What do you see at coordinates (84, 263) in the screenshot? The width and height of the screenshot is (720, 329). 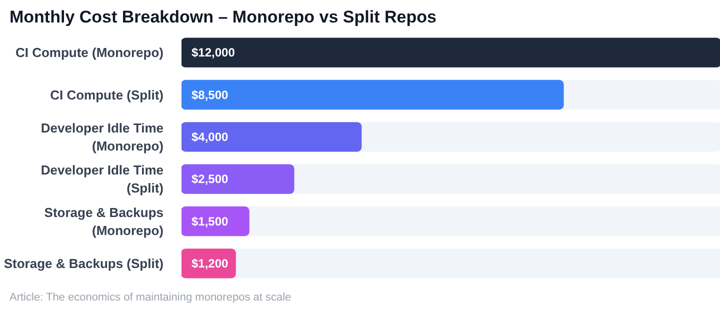 I see `y-tick-label: Storage & Backups (Split)` at bounding box center [84, 263].